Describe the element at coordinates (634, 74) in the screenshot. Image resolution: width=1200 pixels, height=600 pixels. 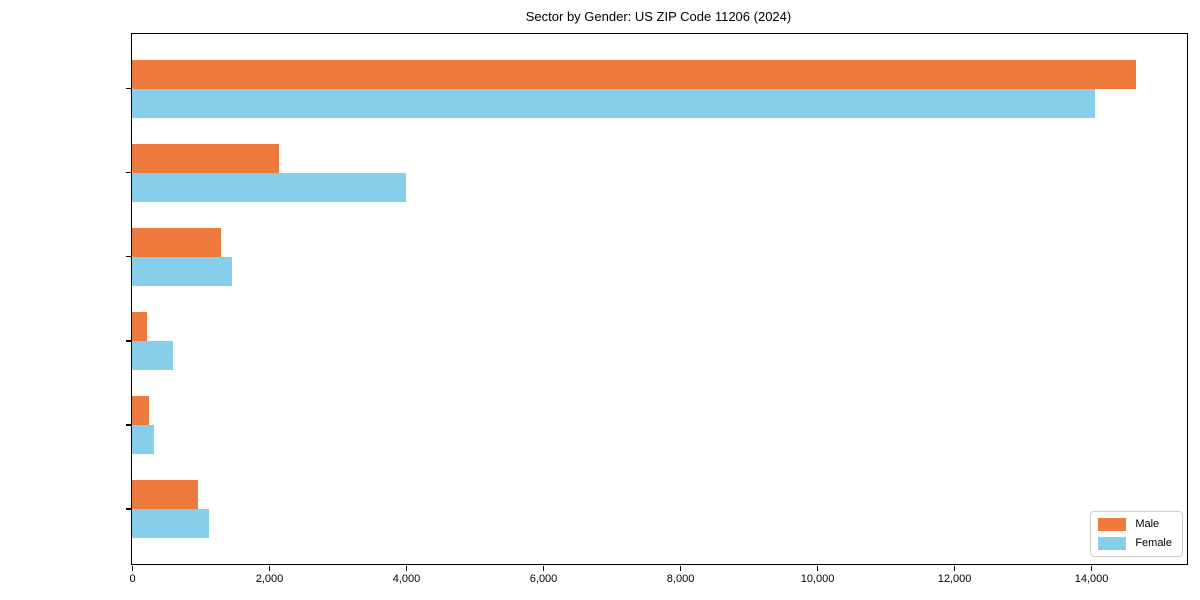
I see `bar-male-private-for-profit` at that location.